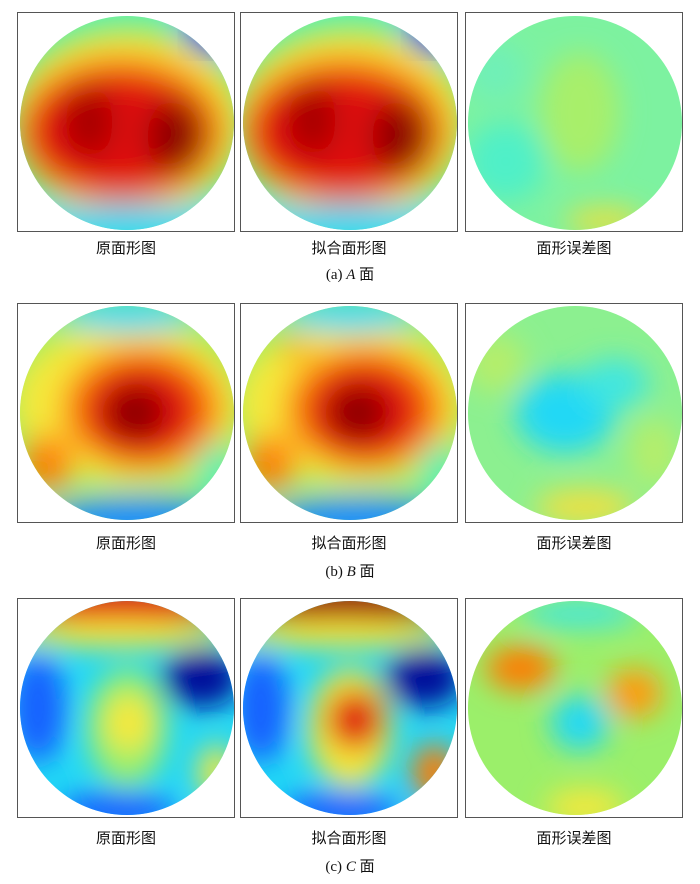  I want to click on caption-a-fitted: 拟合面形图, so click(349, 249).